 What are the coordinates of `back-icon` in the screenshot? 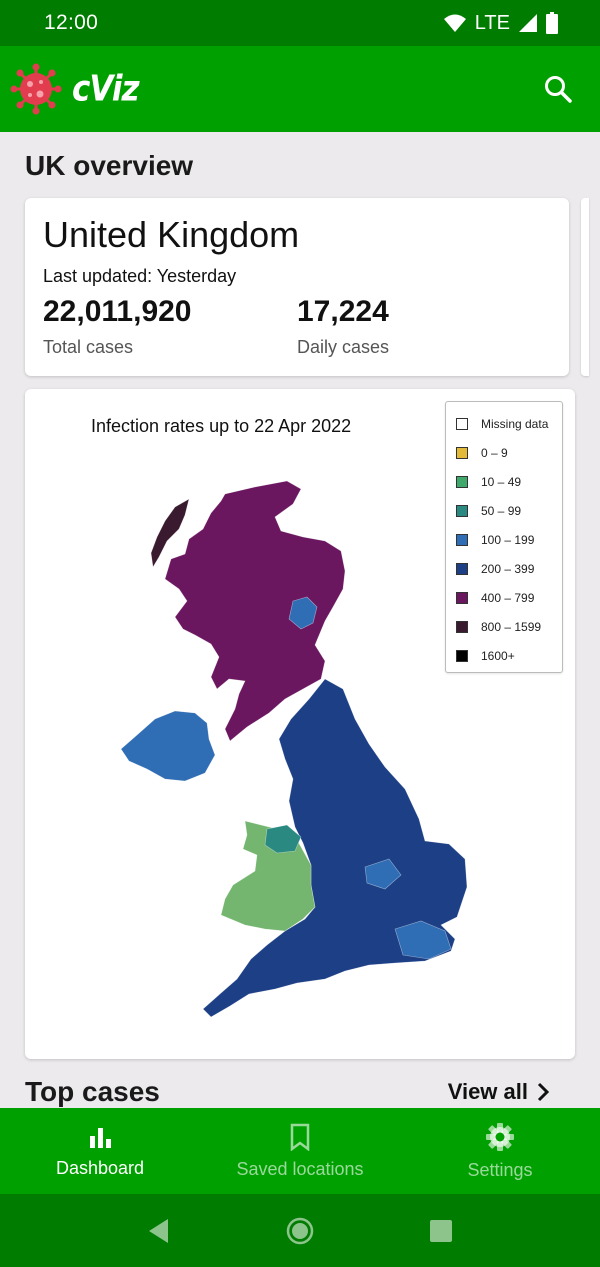 It's located at (159, 1231).